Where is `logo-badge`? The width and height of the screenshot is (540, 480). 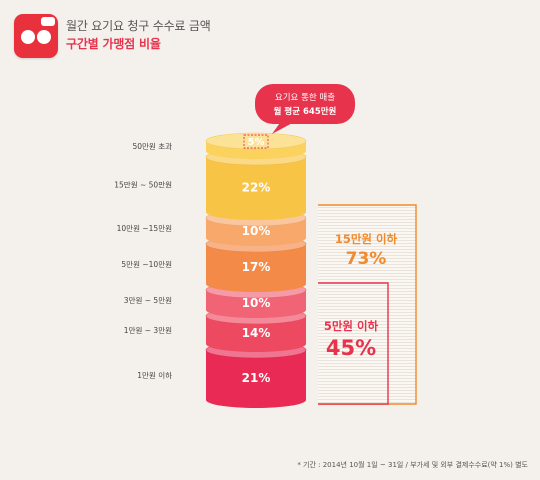 logo-badge is located at coordinates (48, 21).